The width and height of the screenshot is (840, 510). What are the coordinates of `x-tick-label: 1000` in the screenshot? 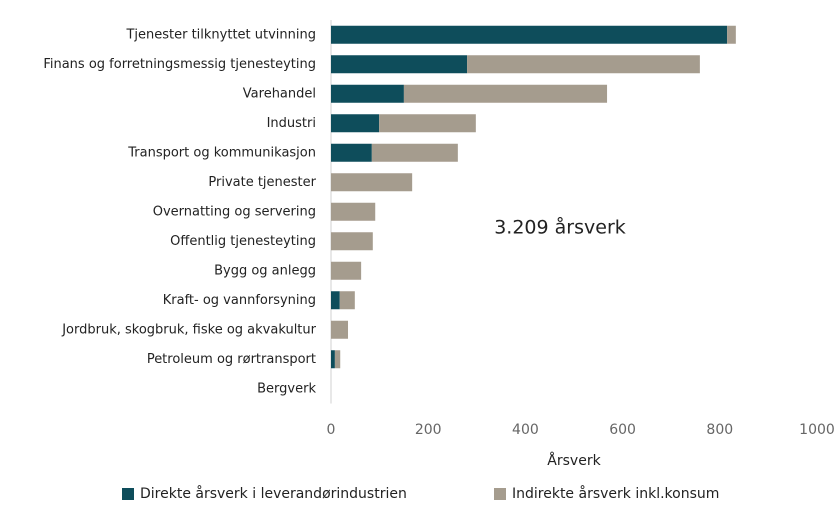 It's located at (817, 430).